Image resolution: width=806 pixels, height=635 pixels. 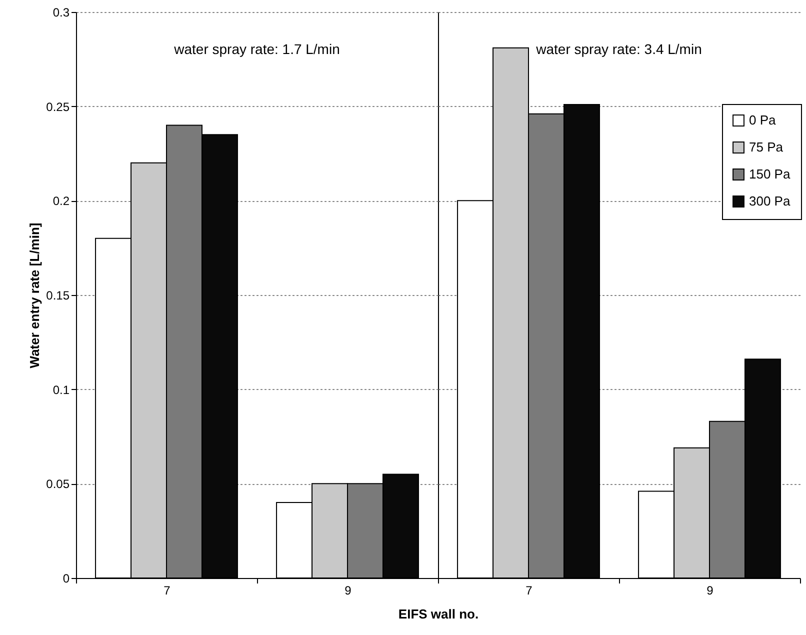 I want to click on y-tick-label: 0, so click(x=66, y=579).